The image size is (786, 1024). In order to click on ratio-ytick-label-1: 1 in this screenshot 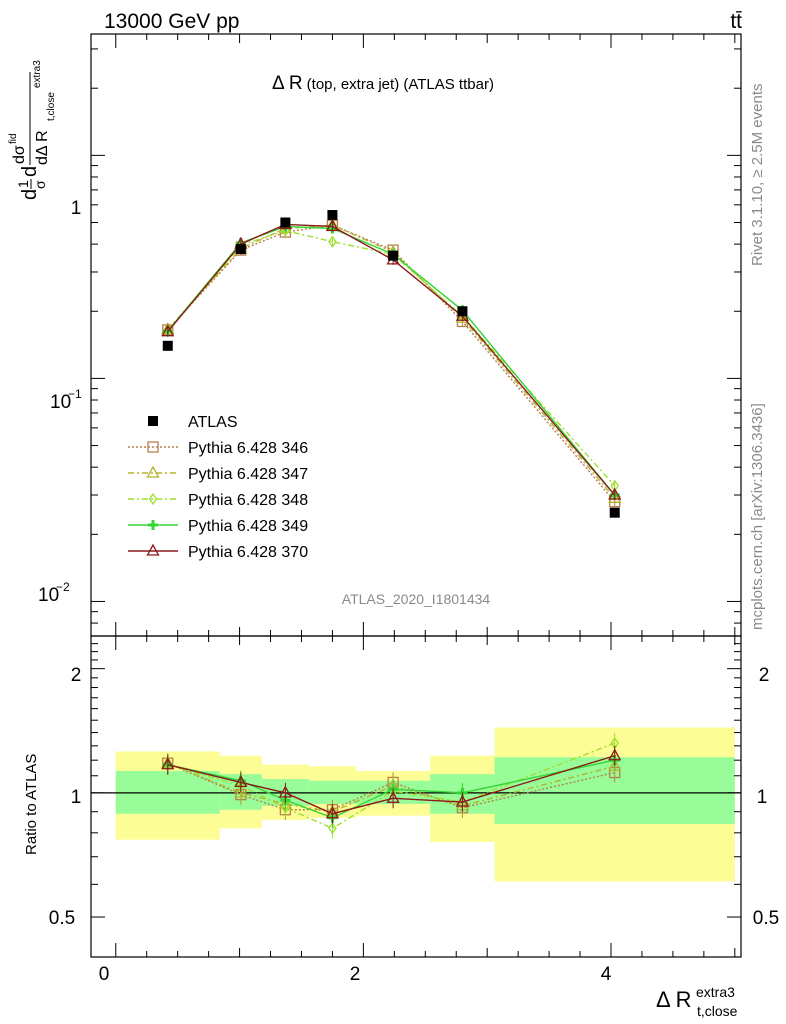, I will do `click(76, 797)`.